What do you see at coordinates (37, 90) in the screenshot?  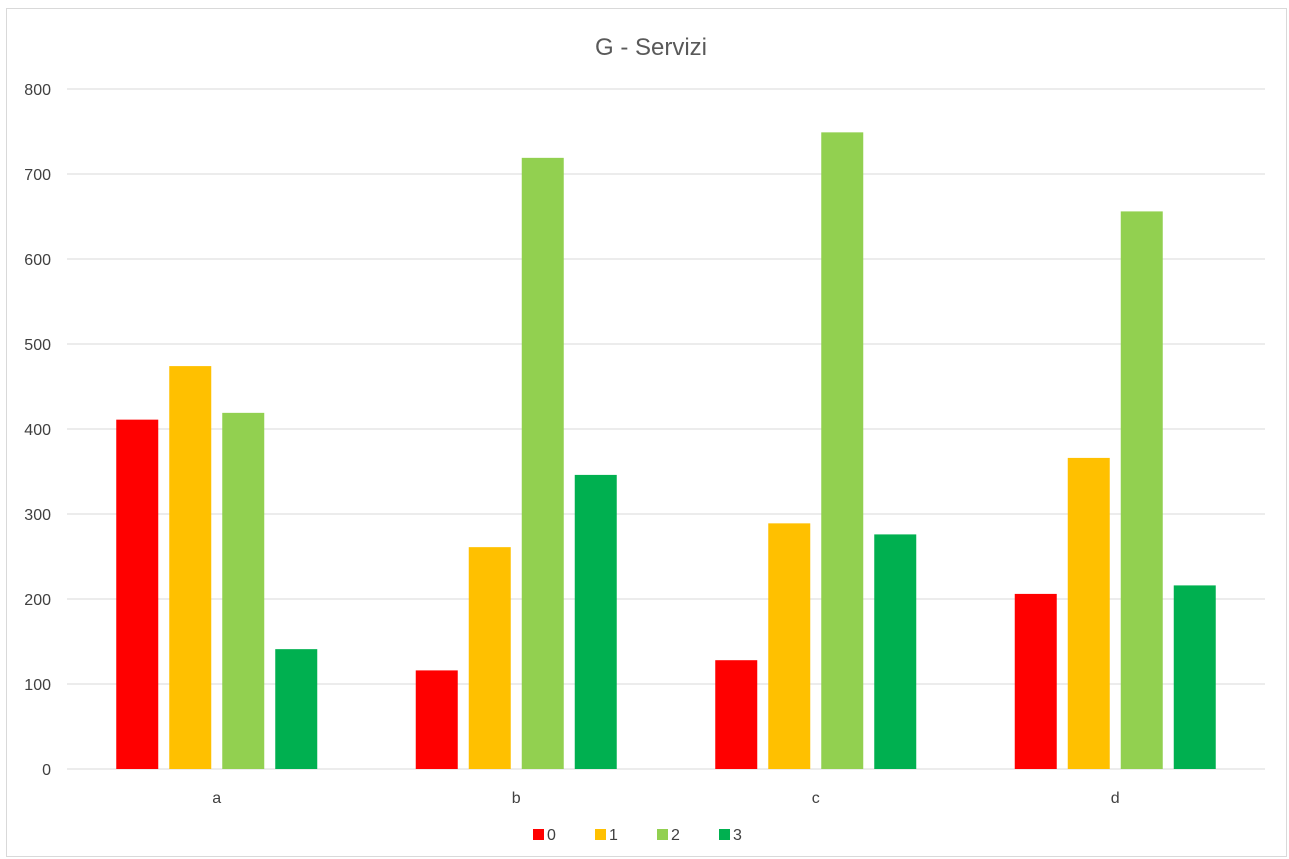 I see `y-tick-label: 800` at bounding box center [37, 90].